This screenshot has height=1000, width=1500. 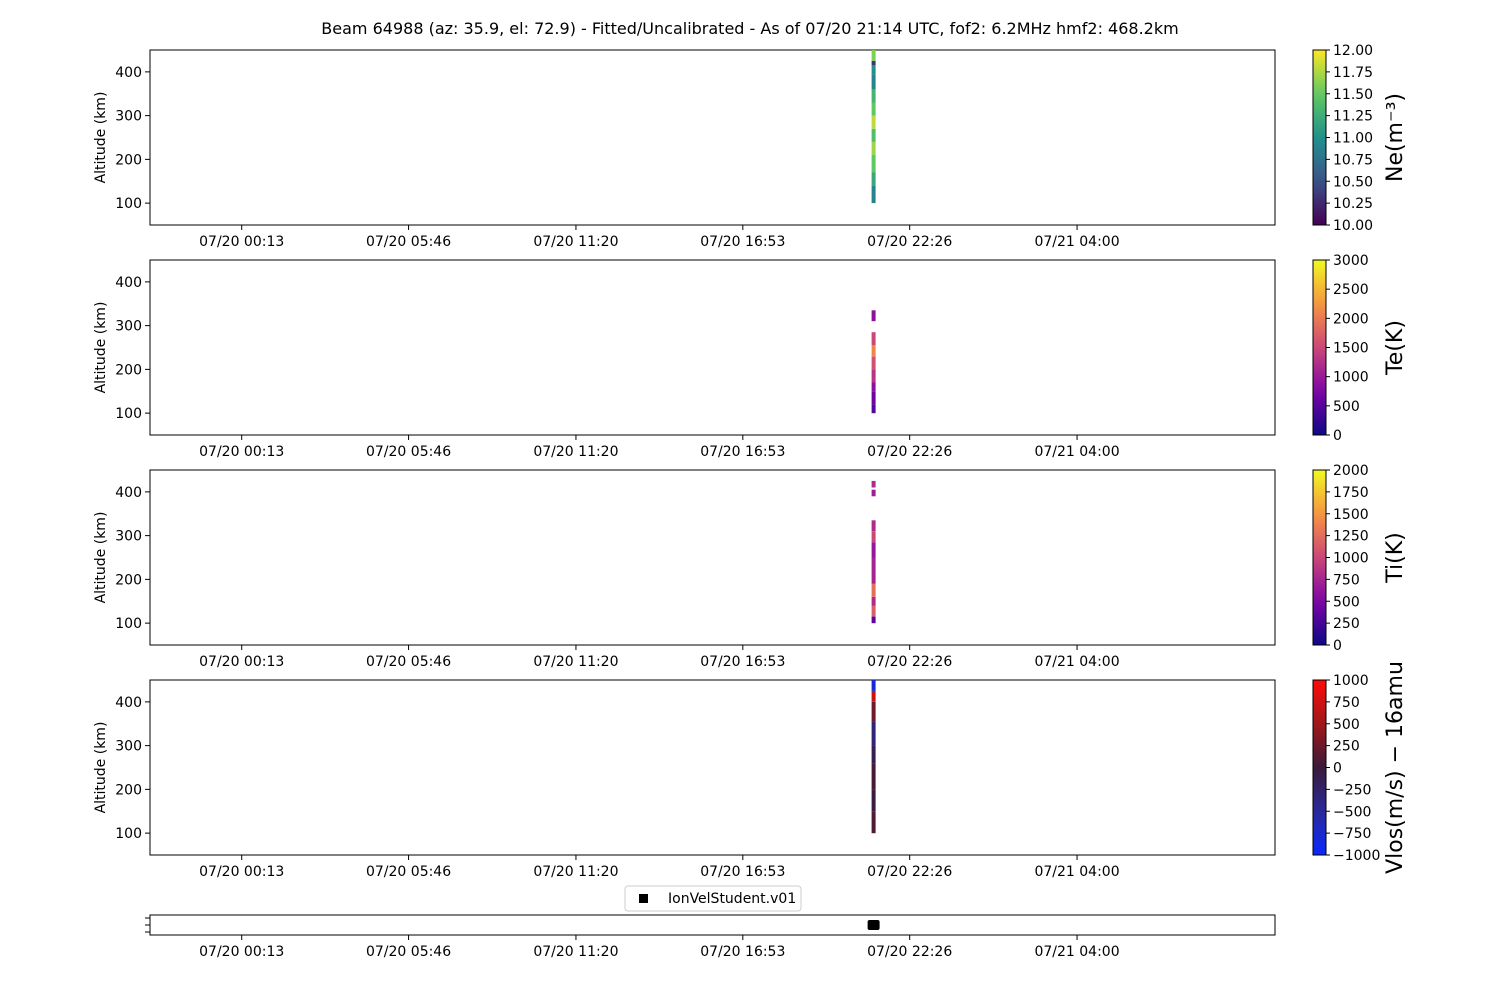 I want to click on colorbar-label: Ti(K), so click(x=1395, y=557).